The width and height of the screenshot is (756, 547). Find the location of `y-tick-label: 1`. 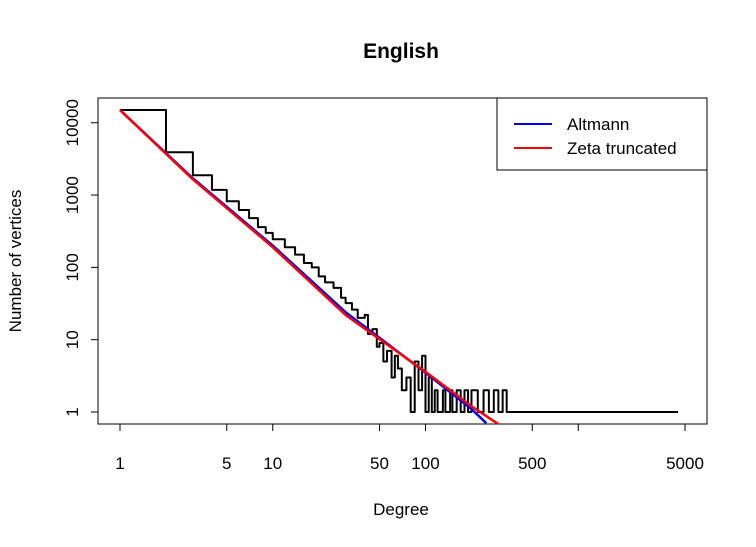

y-tick-label: 1 is located at coordinates (72, 411).